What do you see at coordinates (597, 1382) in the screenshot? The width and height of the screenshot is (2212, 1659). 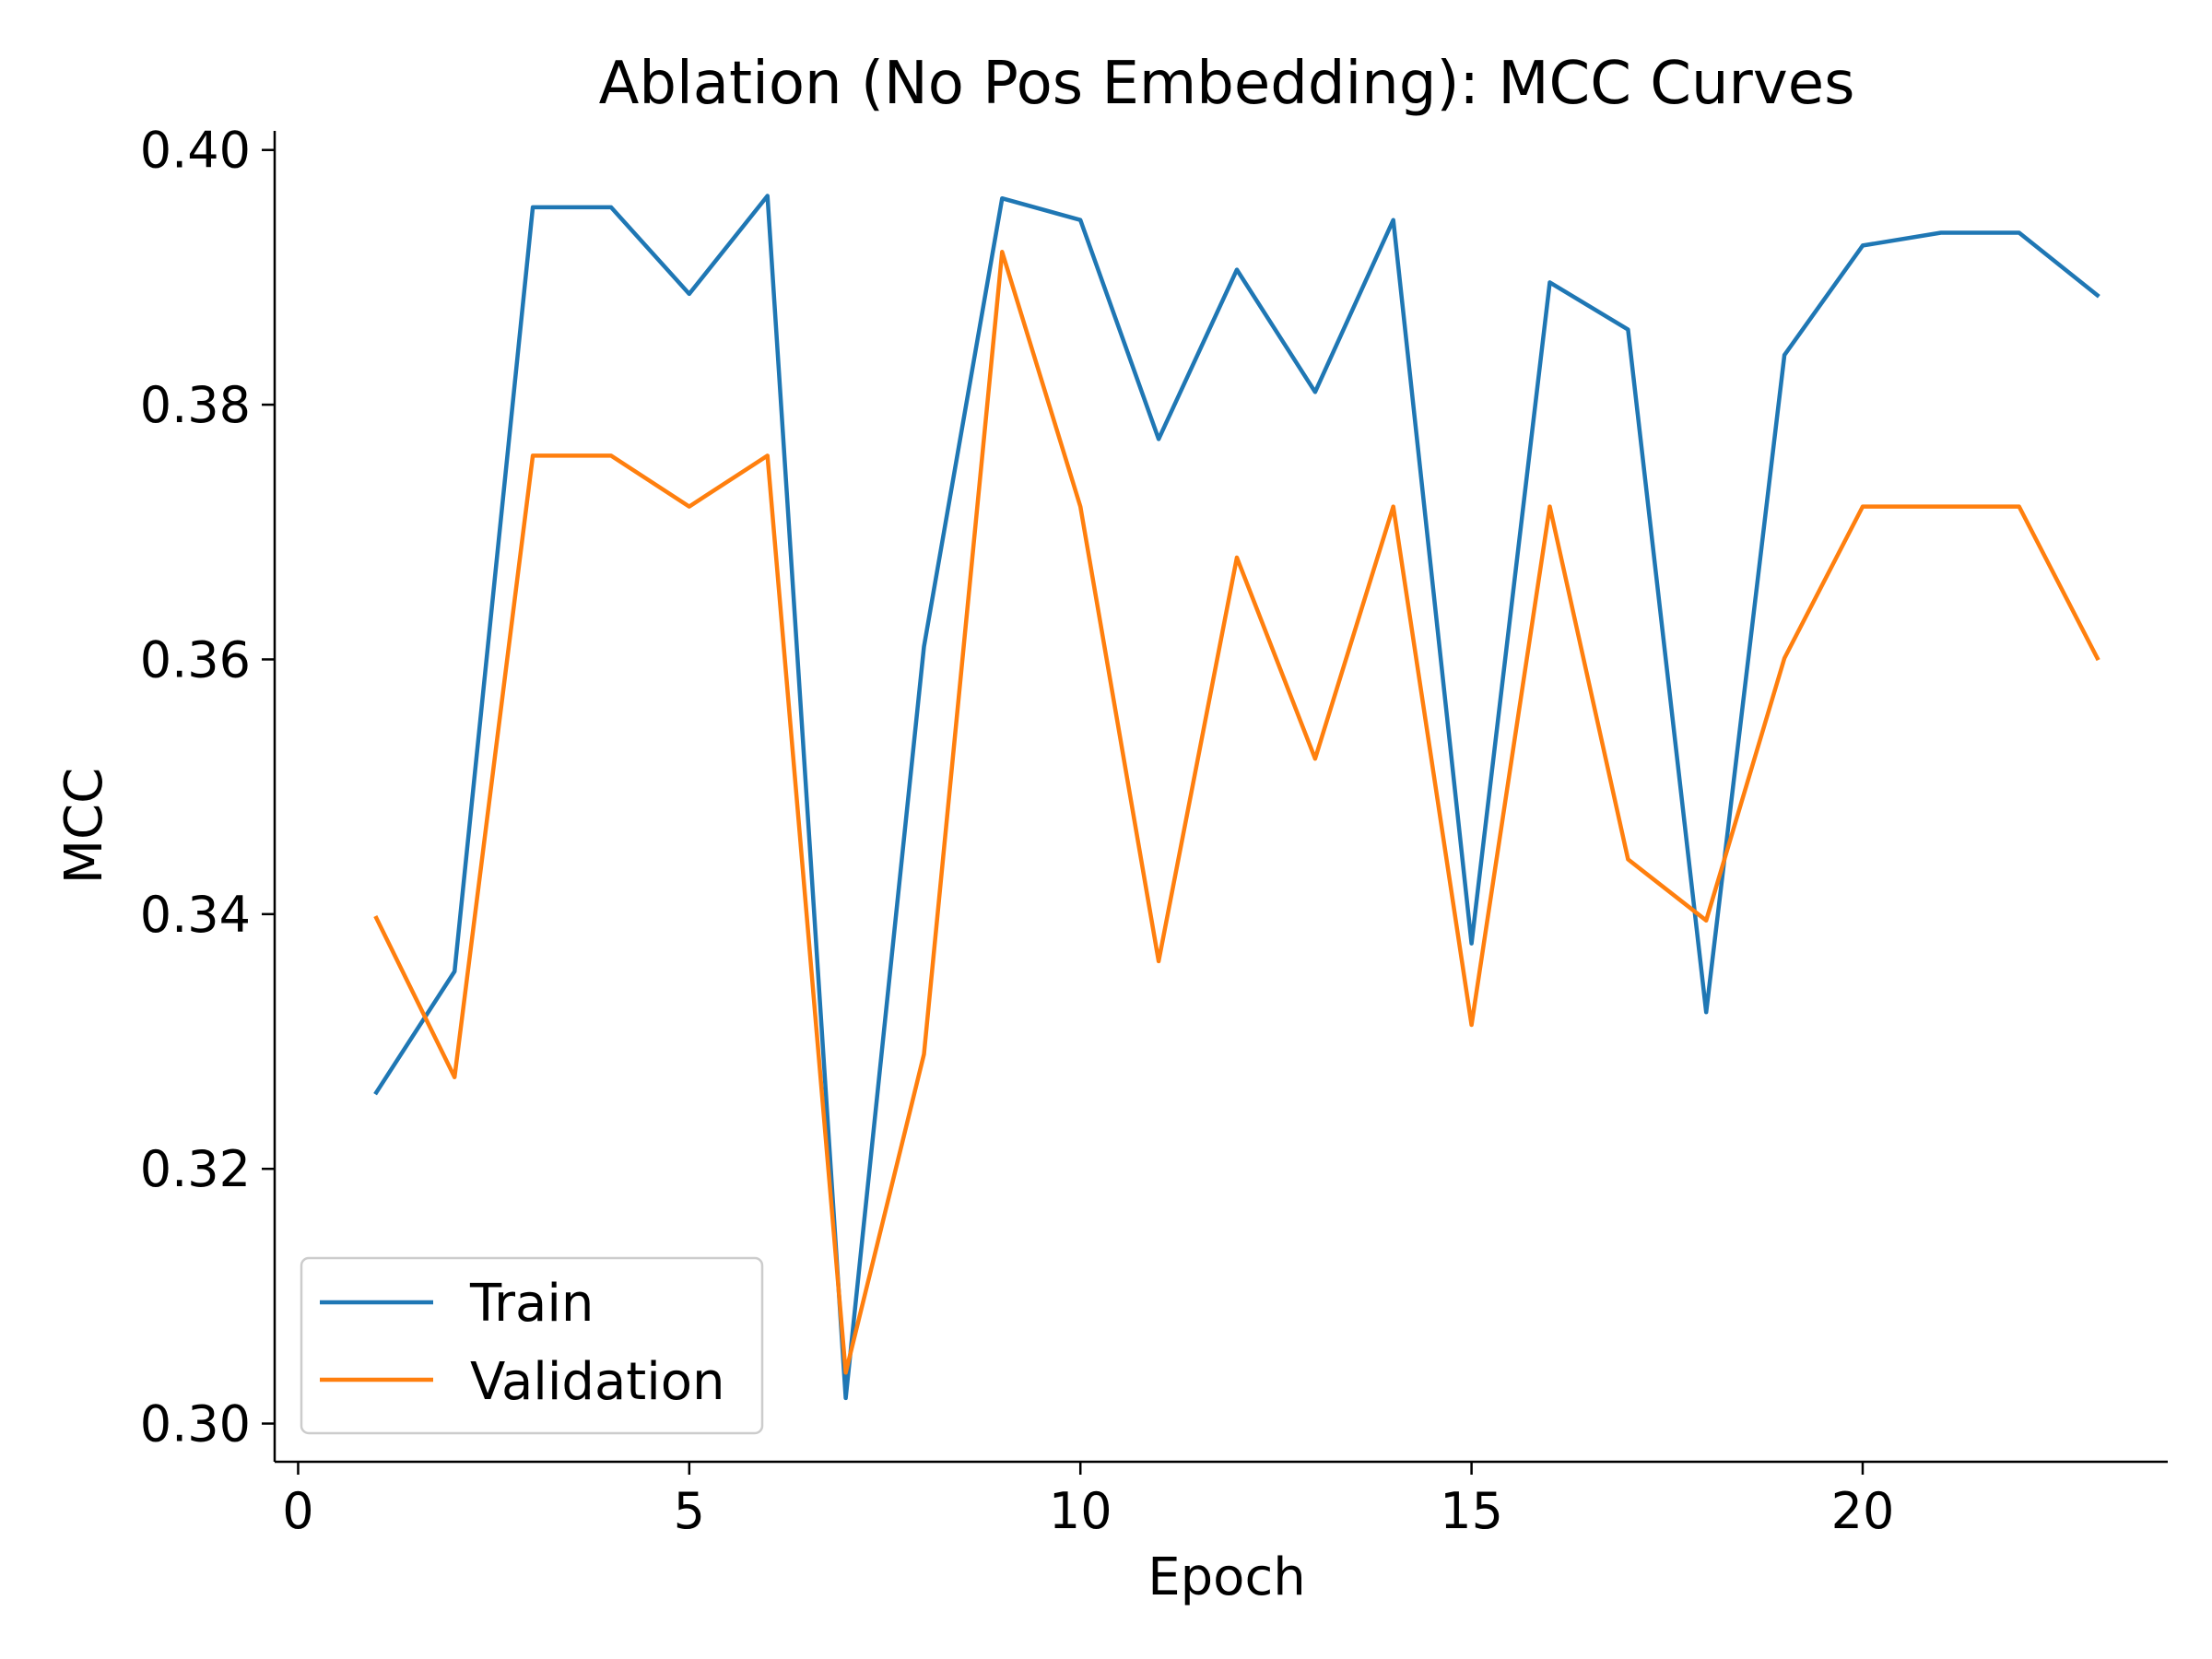 I see `legend-validation-label: Validation` at bounding box center [597, 1382].